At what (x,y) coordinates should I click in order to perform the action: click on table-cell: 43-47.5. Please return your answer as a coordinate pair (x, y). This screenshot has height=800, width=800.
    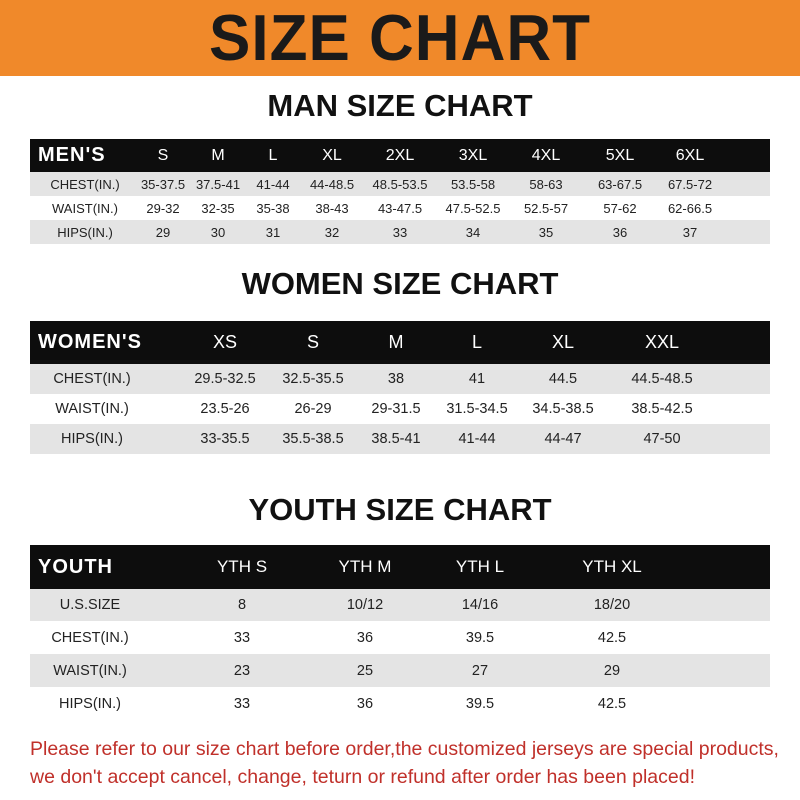
    Looking at the image, I should click on (400, 208).